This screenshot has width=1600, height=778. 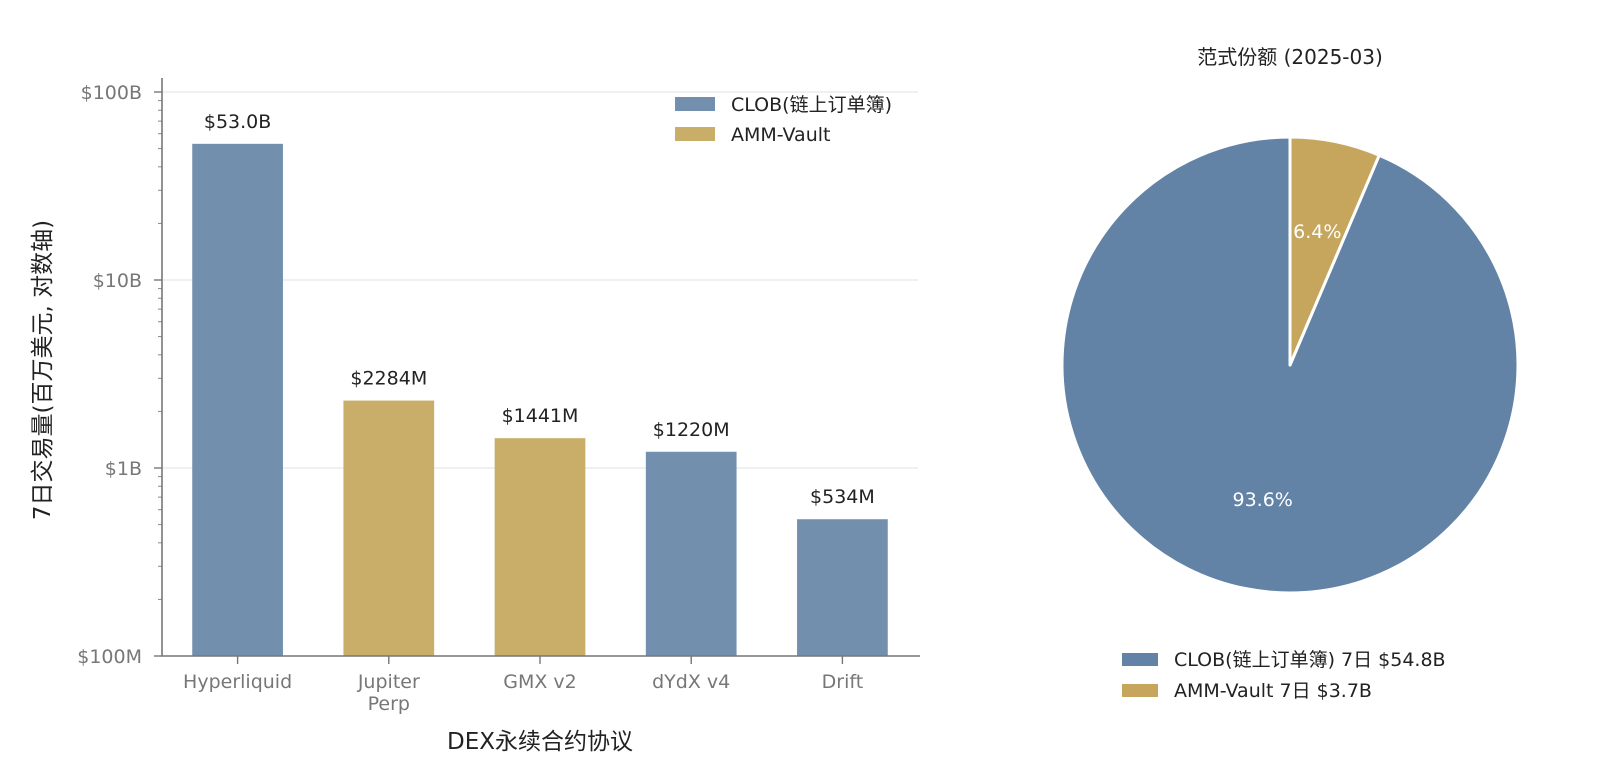 What do you see at coordinates (109, 657) in the screenshot?
I see `y-tick-label: $100M` at bounding box center [109, 657].